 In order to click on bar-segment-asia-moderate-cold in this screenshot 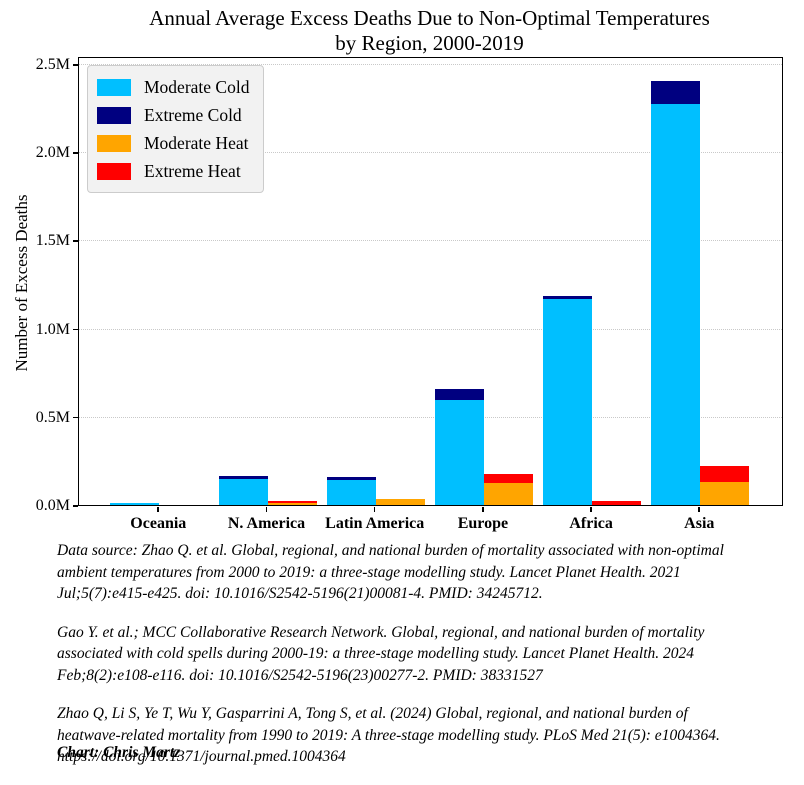, I will do `click(676, 304)`.